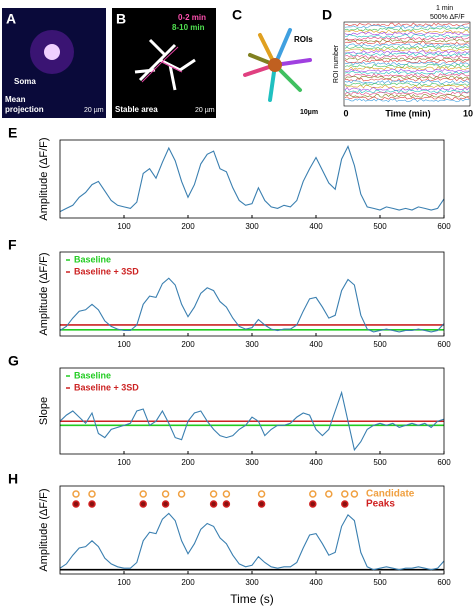  I want to click on x-axis-label: Time (s), so click(252, 599).